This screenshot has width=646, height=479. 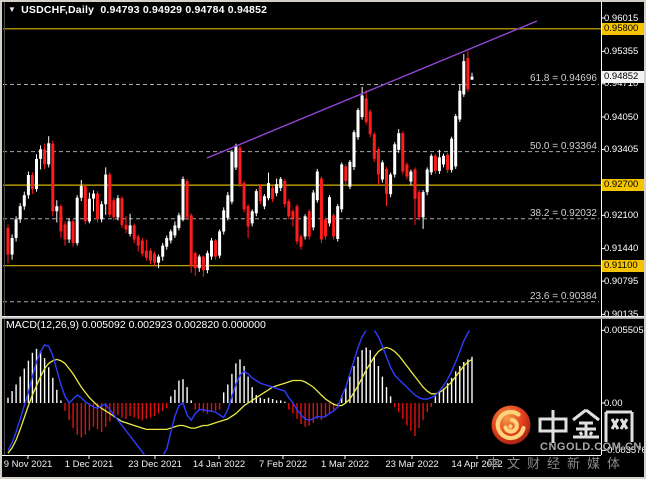 What do you see at coordinates (323, 317) in the screenshot?
I see `pane-divider` at bounding box center [323, 317].